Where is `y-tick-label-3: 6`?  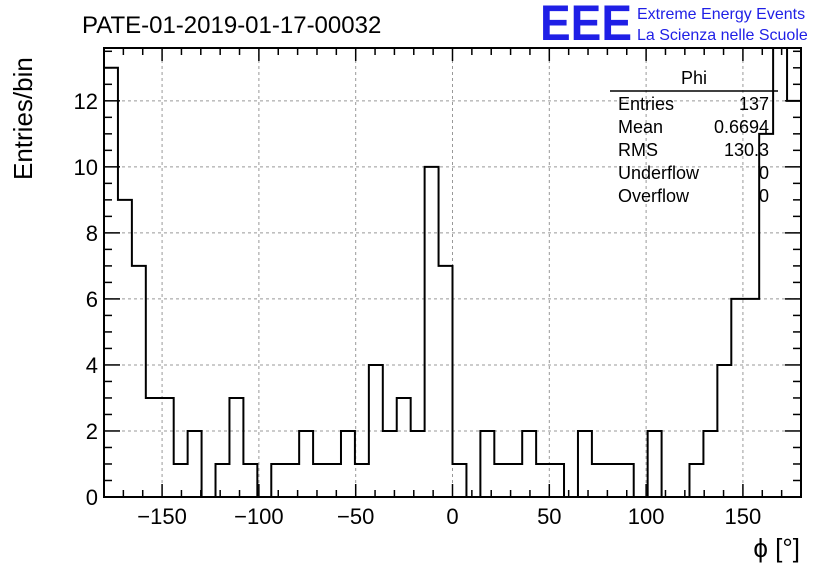
y-tick-label-3: 6 is located at coordinates (92, 299).